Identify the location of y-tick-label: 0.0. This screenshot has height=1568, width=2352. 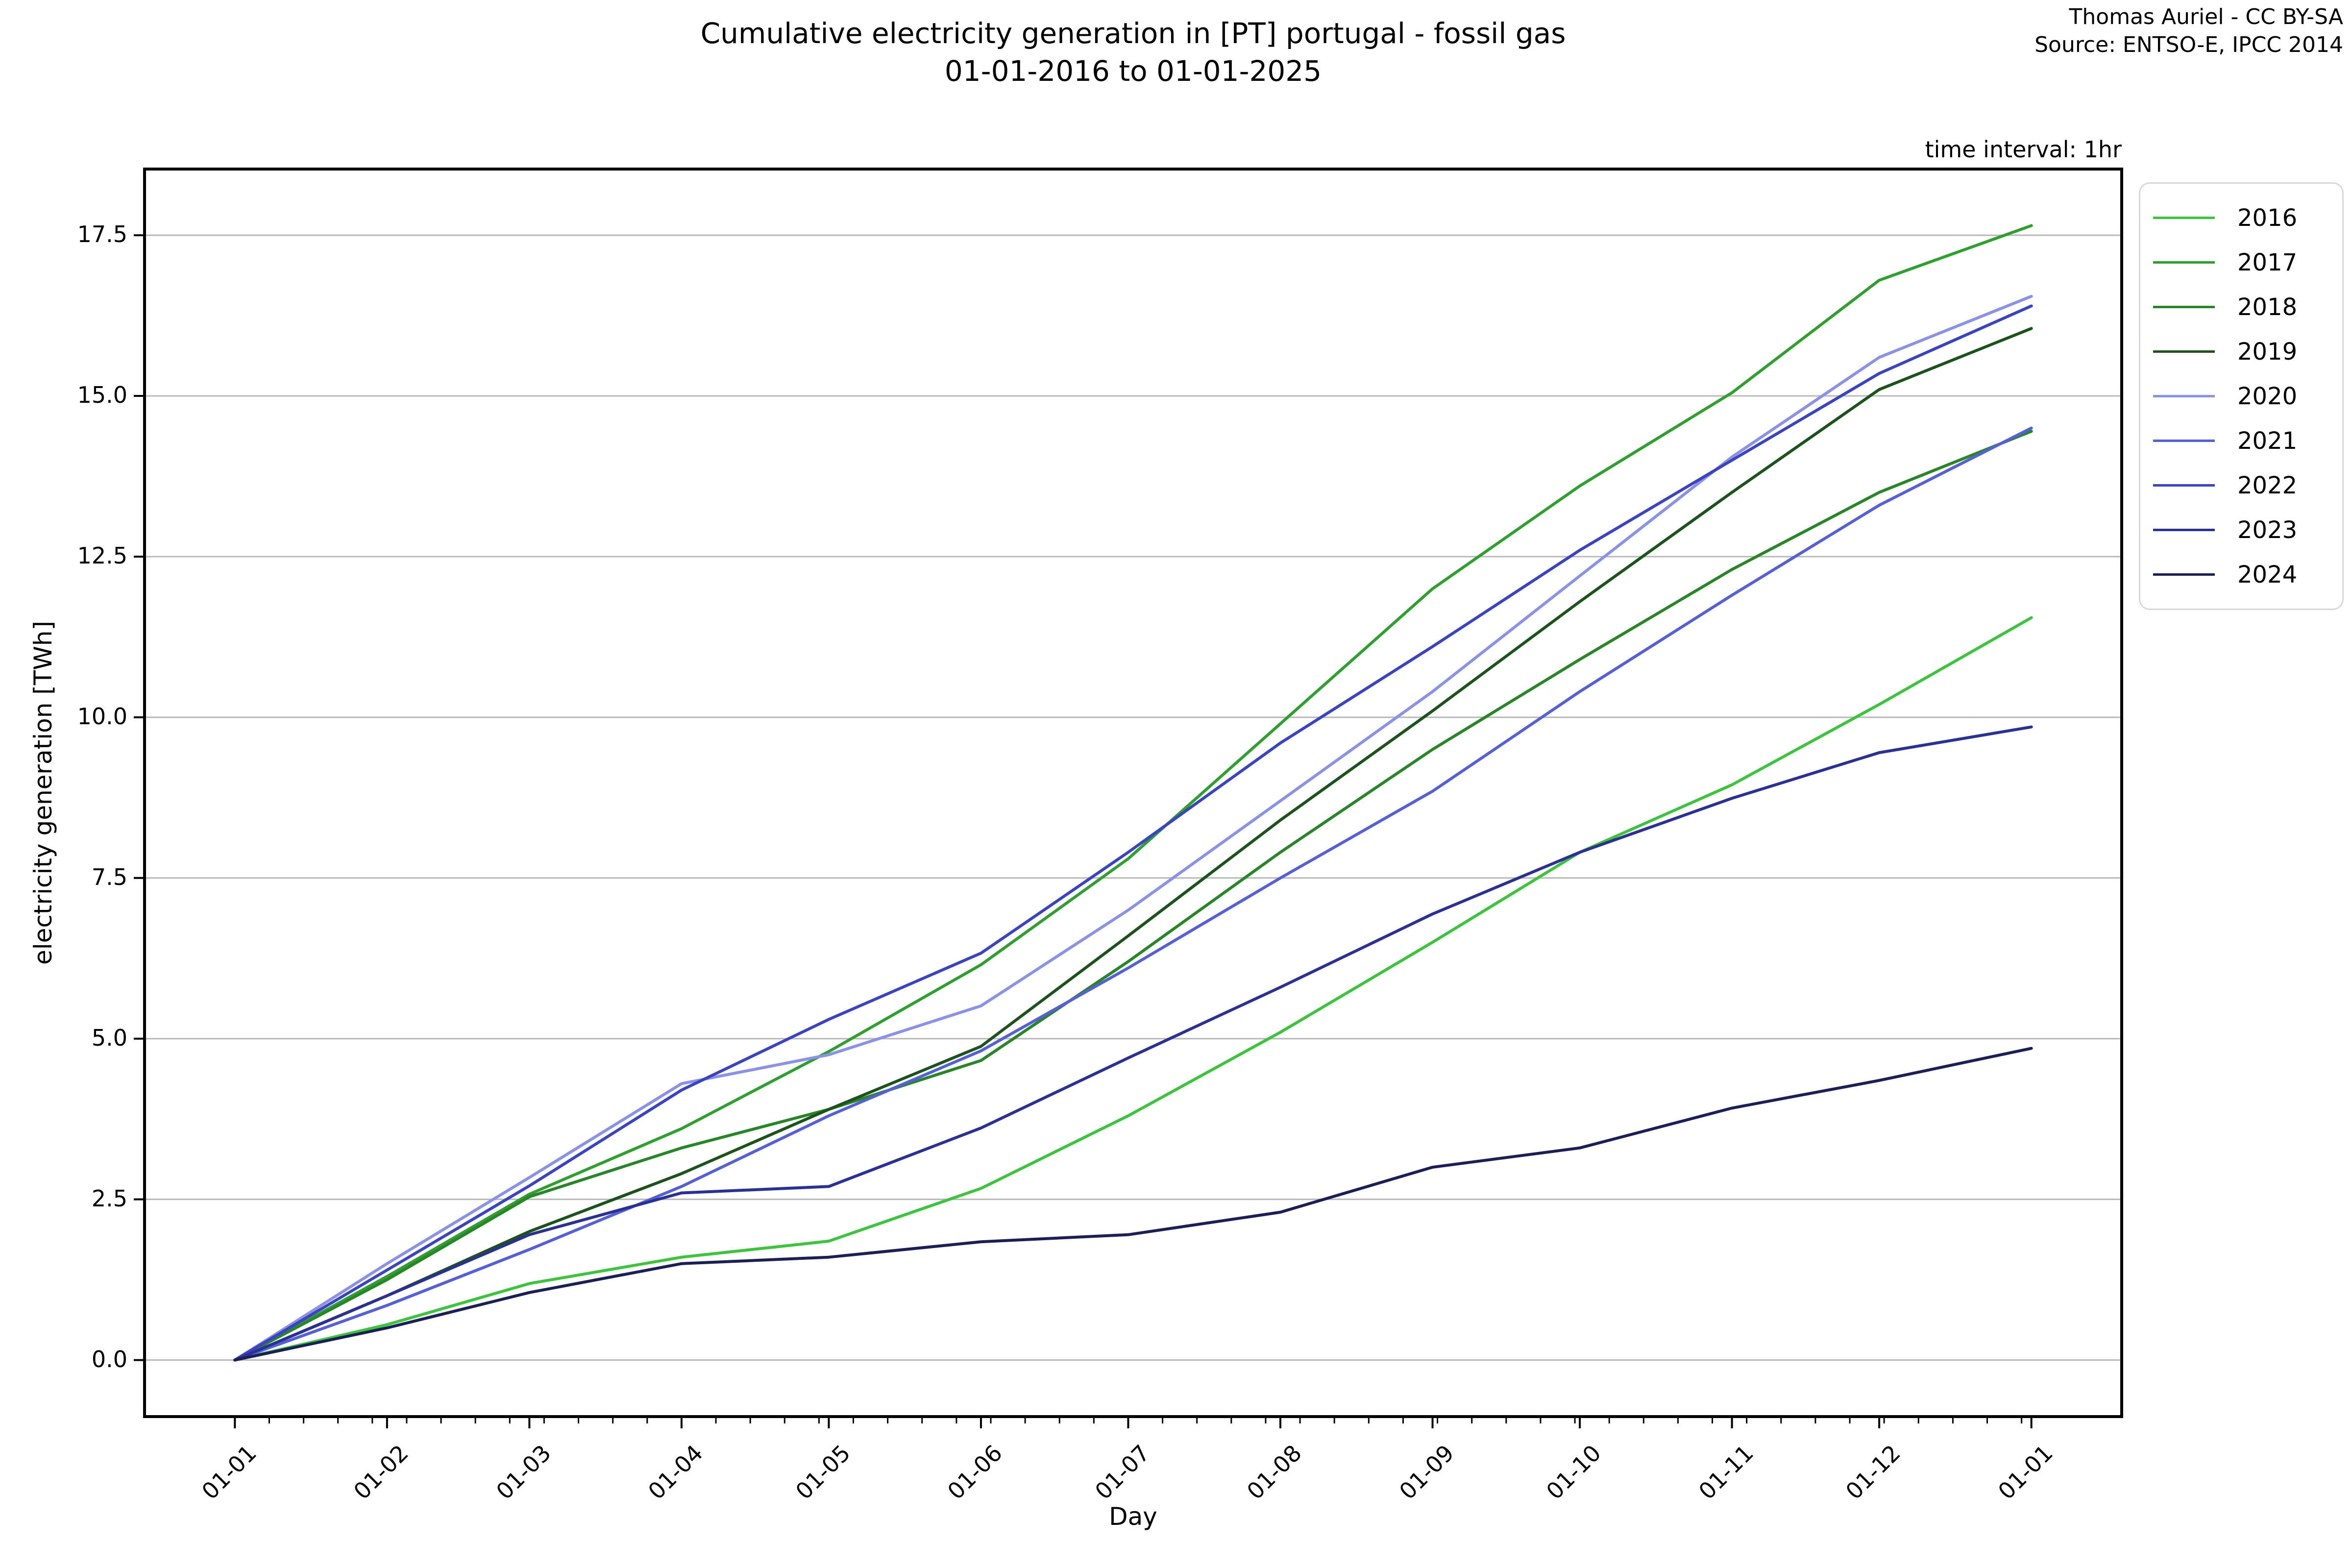
(109, 1359).